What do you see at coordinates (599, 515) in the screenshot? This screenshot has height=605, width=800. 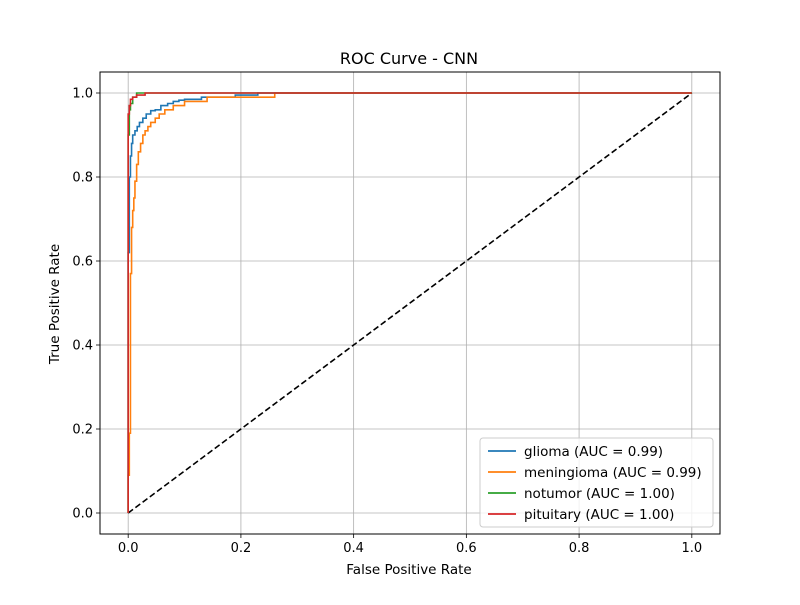 I see `legend-label: pituitary (AUC = 1.00)` at bounding box center [599, 515].